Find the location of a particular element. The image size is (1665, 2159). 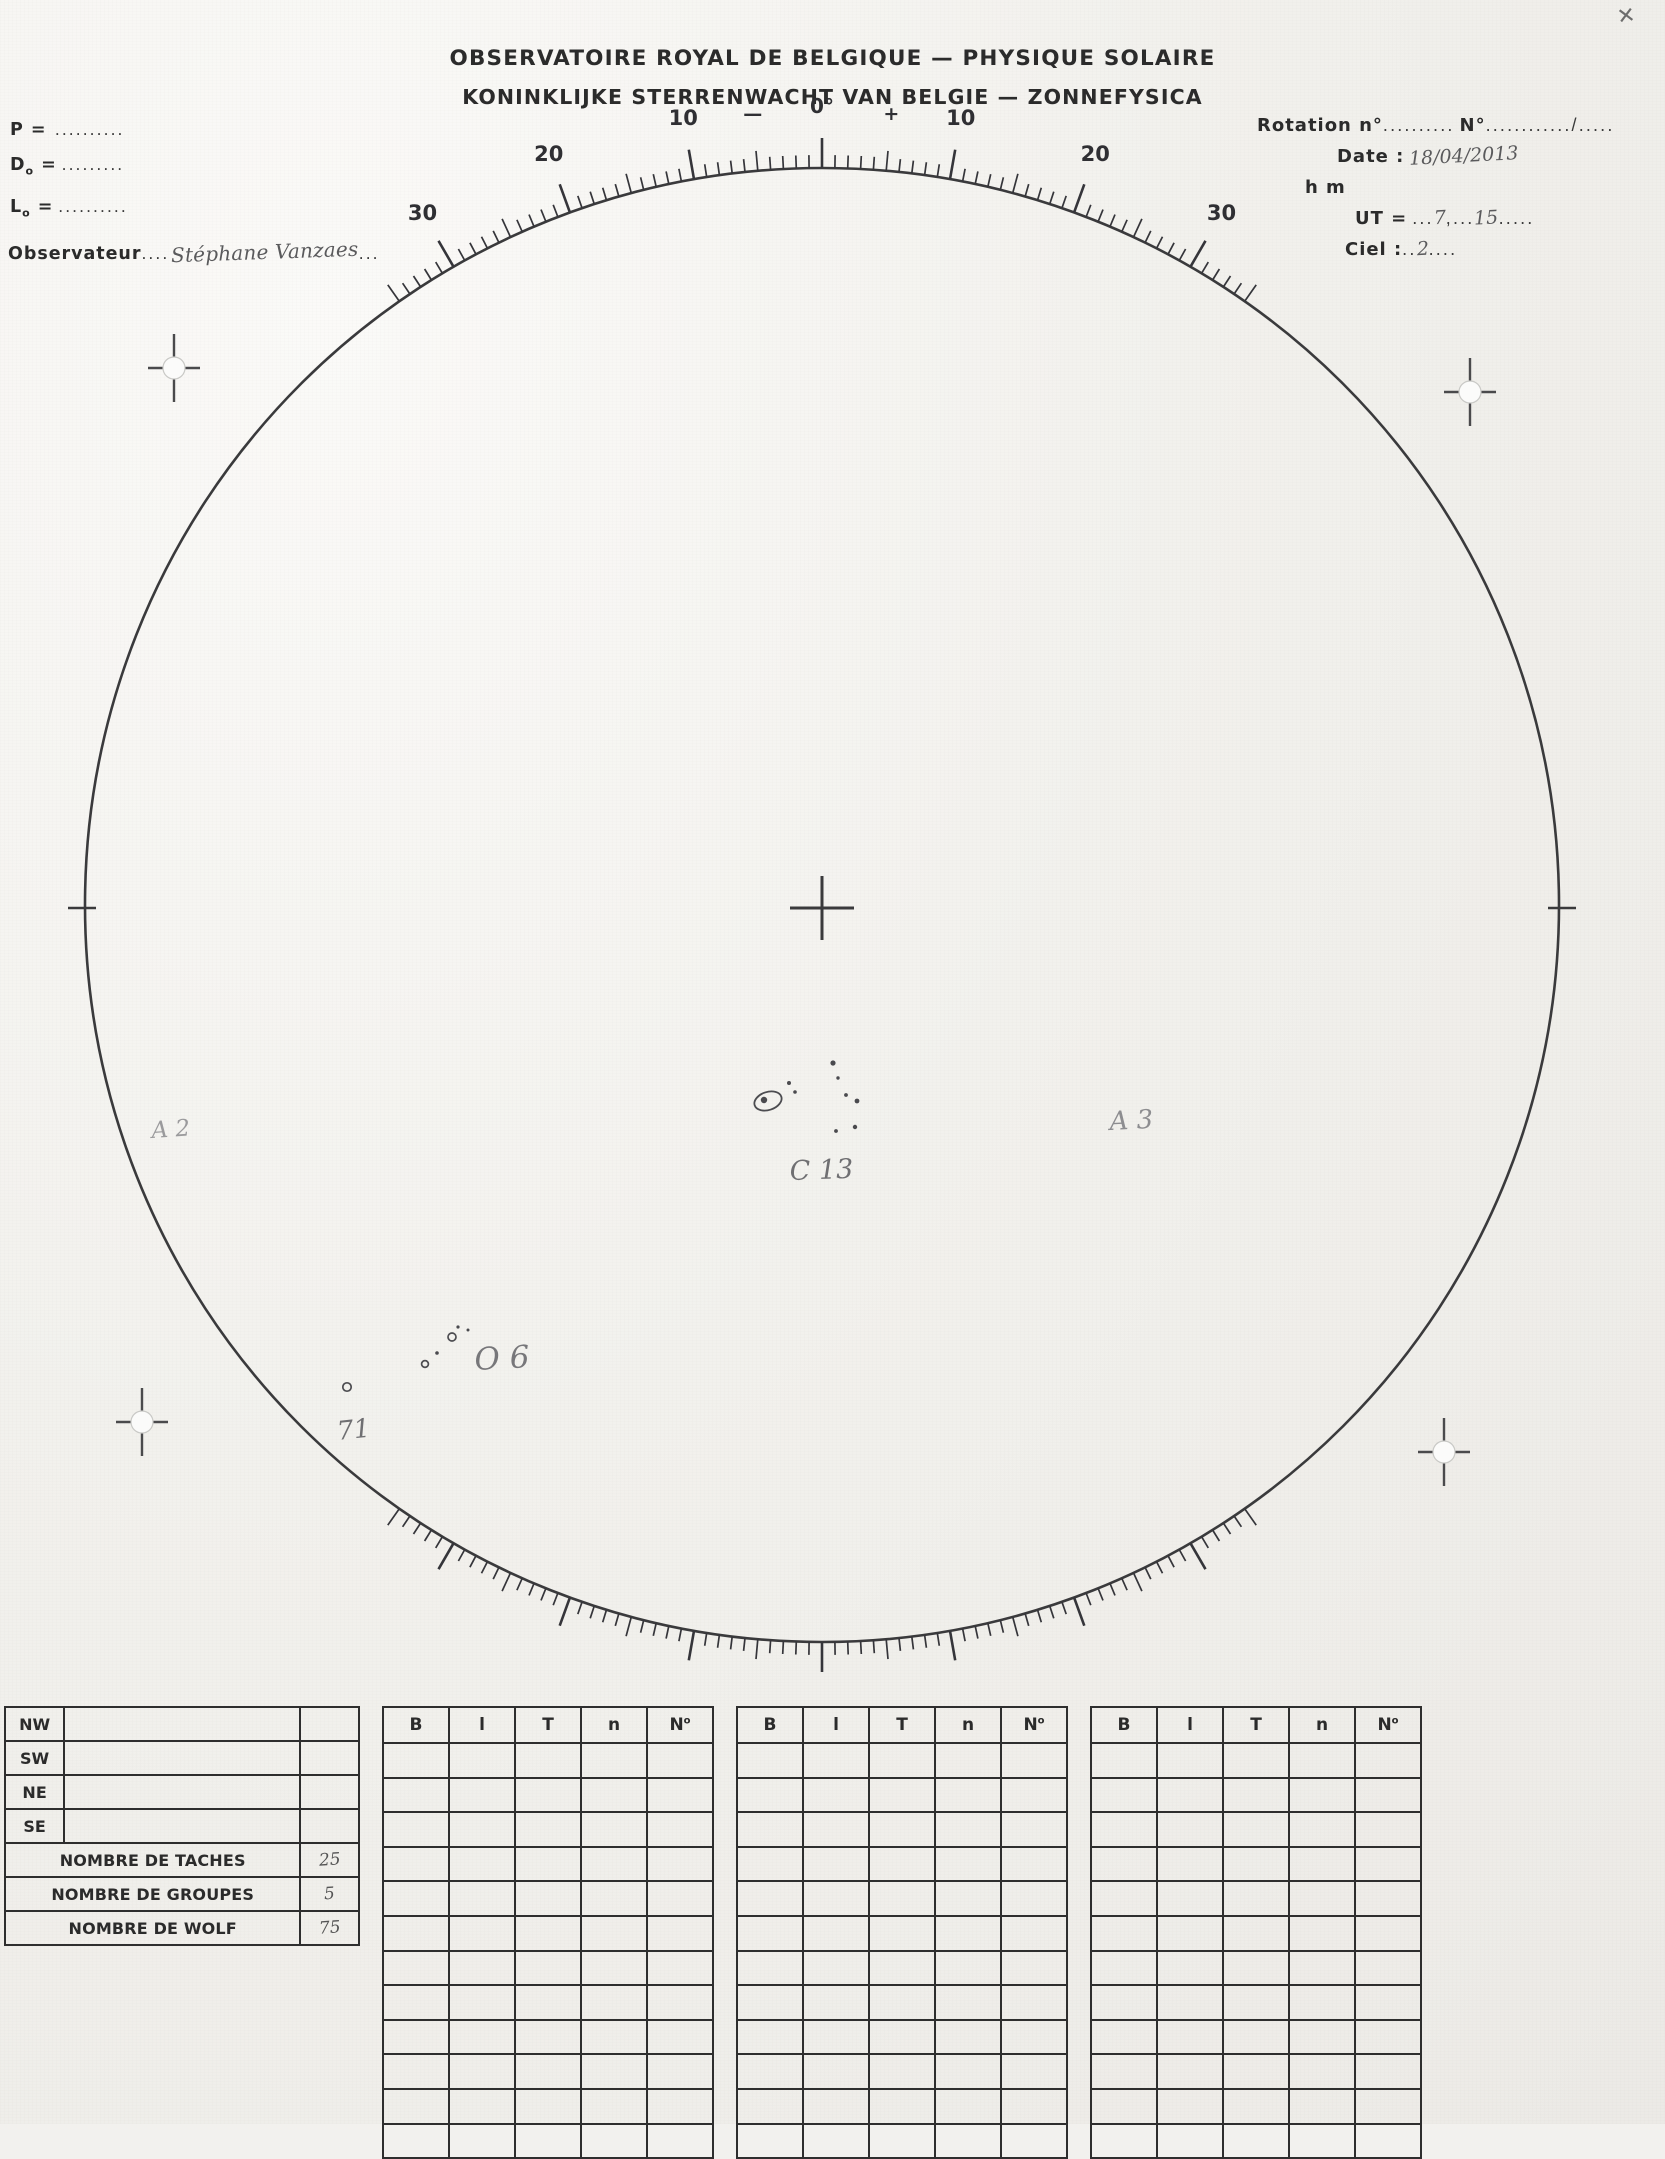

quadrant-input-sw is located at coordinates (182, 1758).